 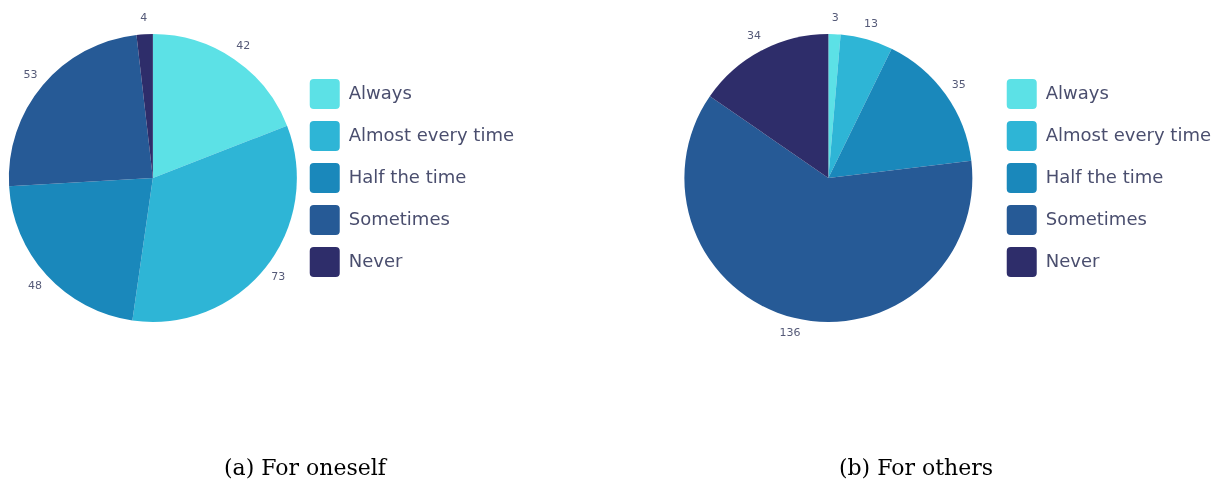 What do you see at coordinates (790, 333) in the screenshot?
I see `data-label: 136` at bounding box center [790, 333].